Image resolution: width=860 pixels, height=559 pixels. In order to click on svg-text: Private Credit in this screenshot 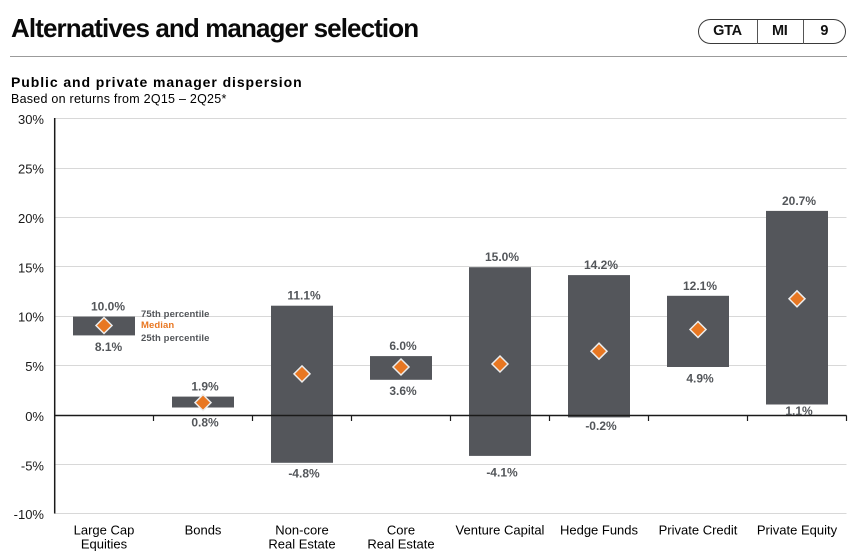, I will do `click(698, 530)`.